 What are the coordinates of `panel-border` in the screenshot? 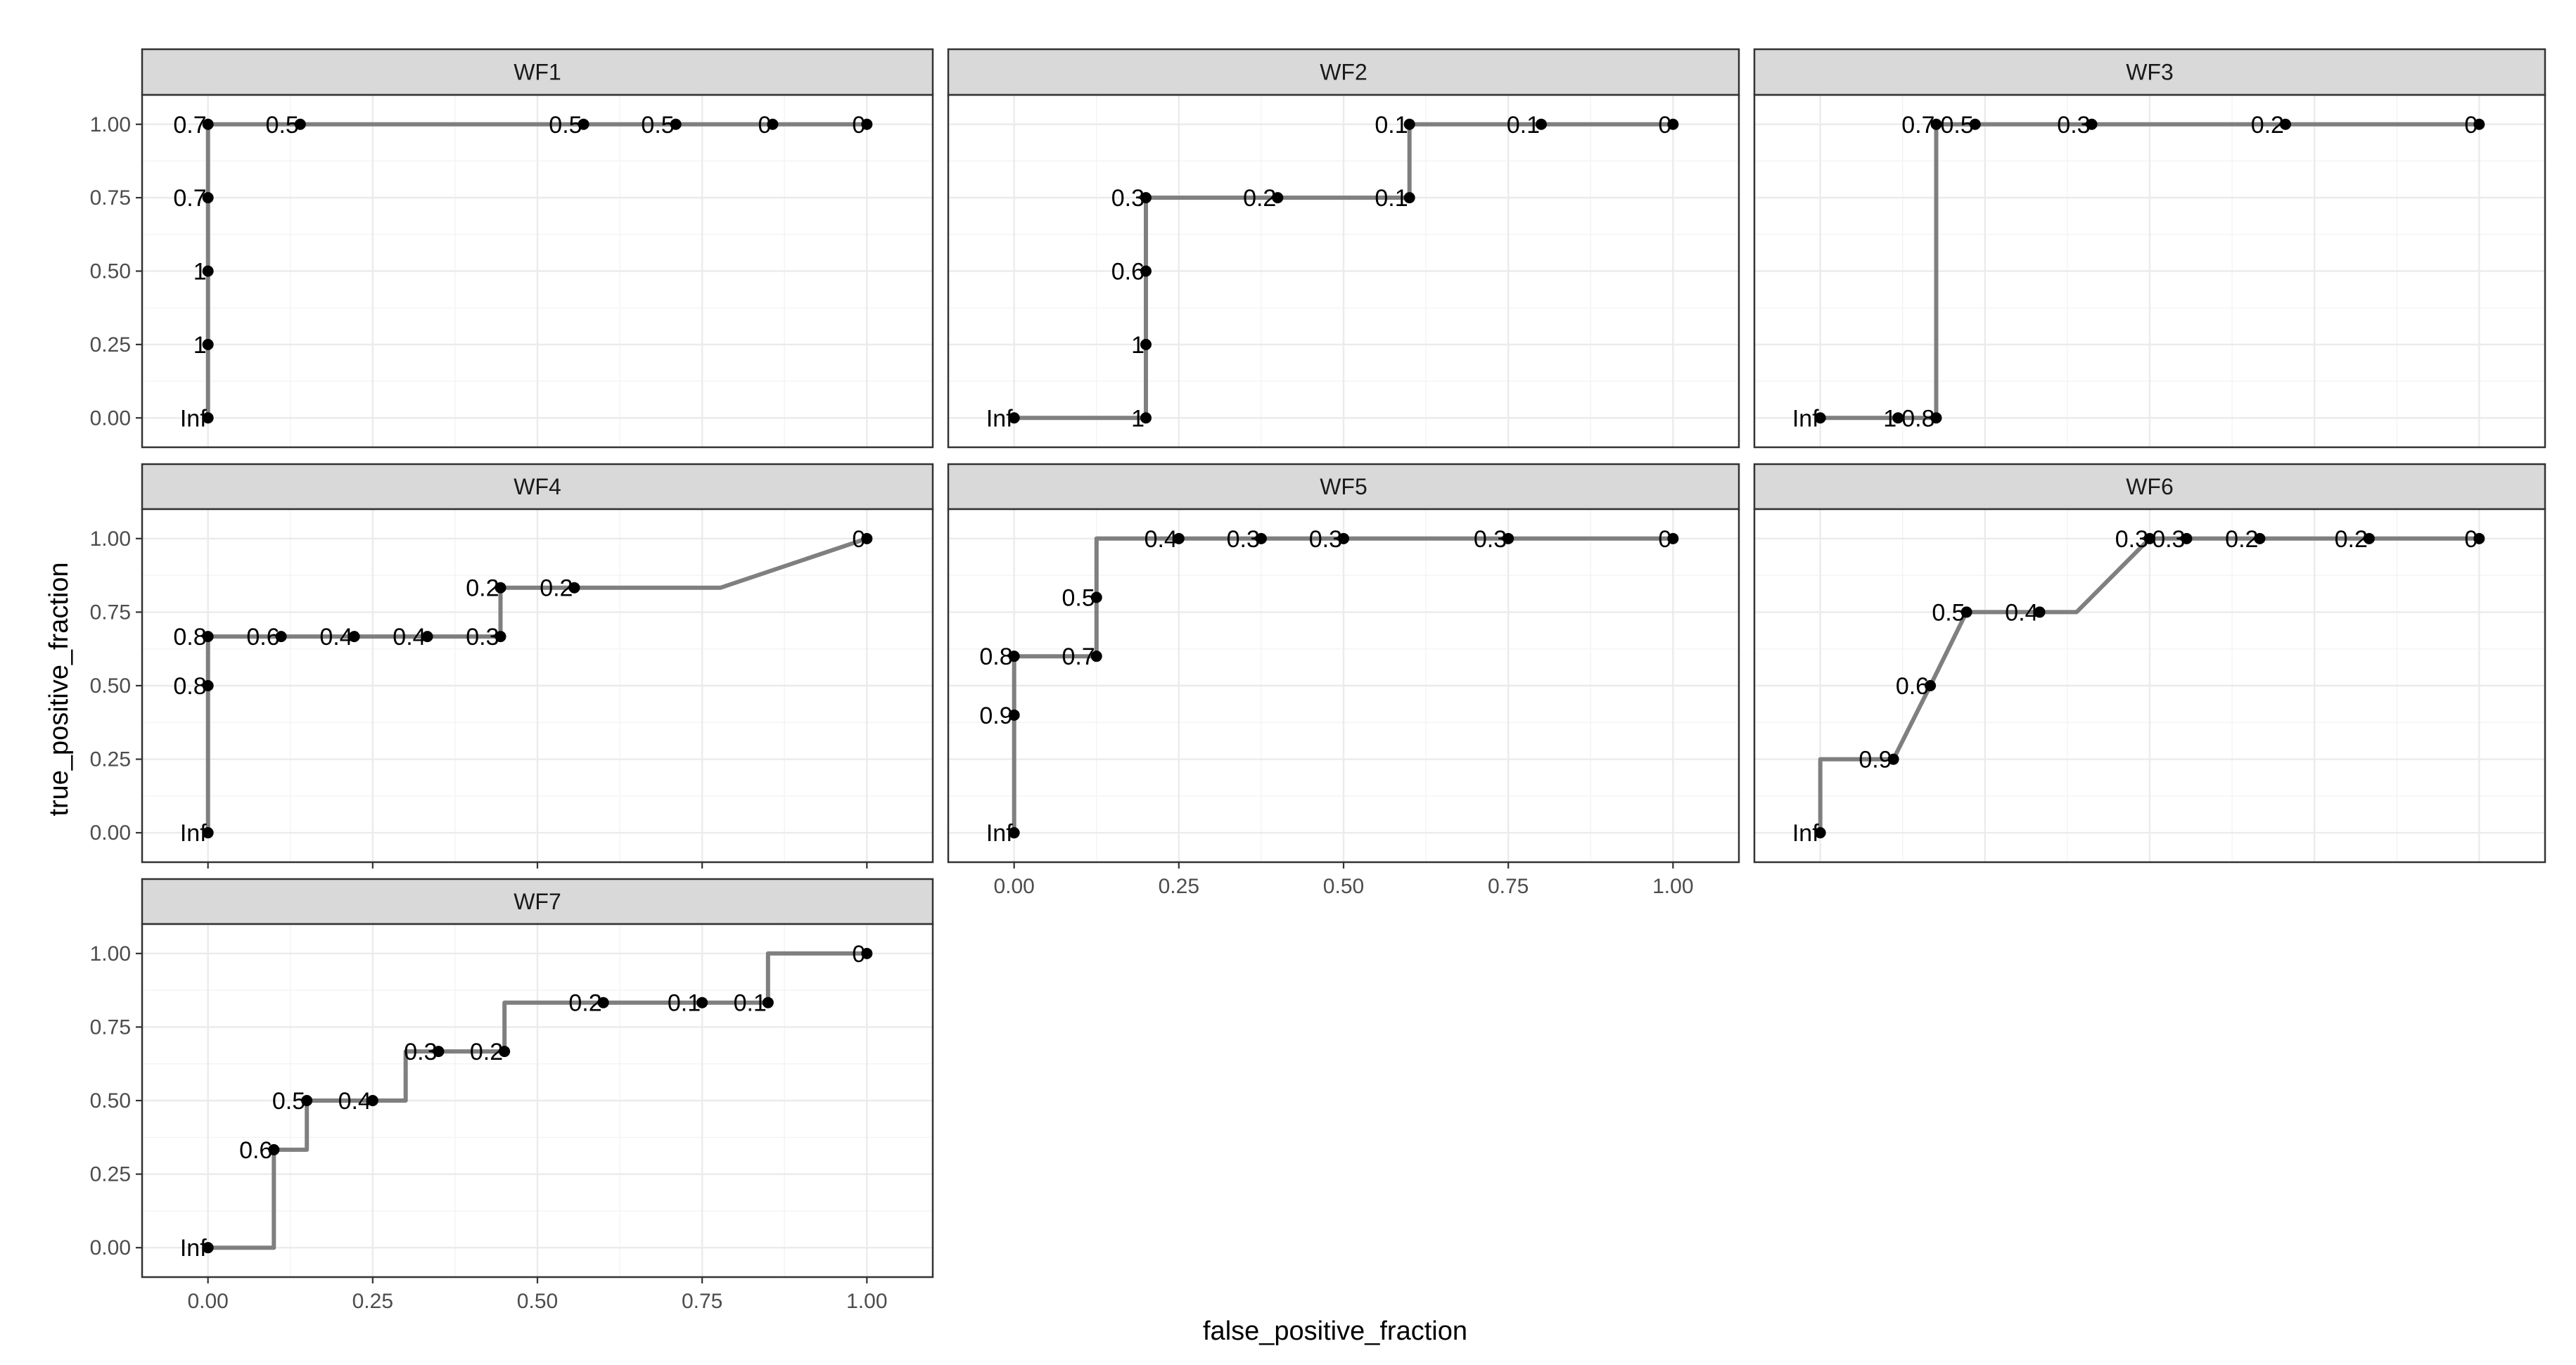 It's located at (2149, 271).